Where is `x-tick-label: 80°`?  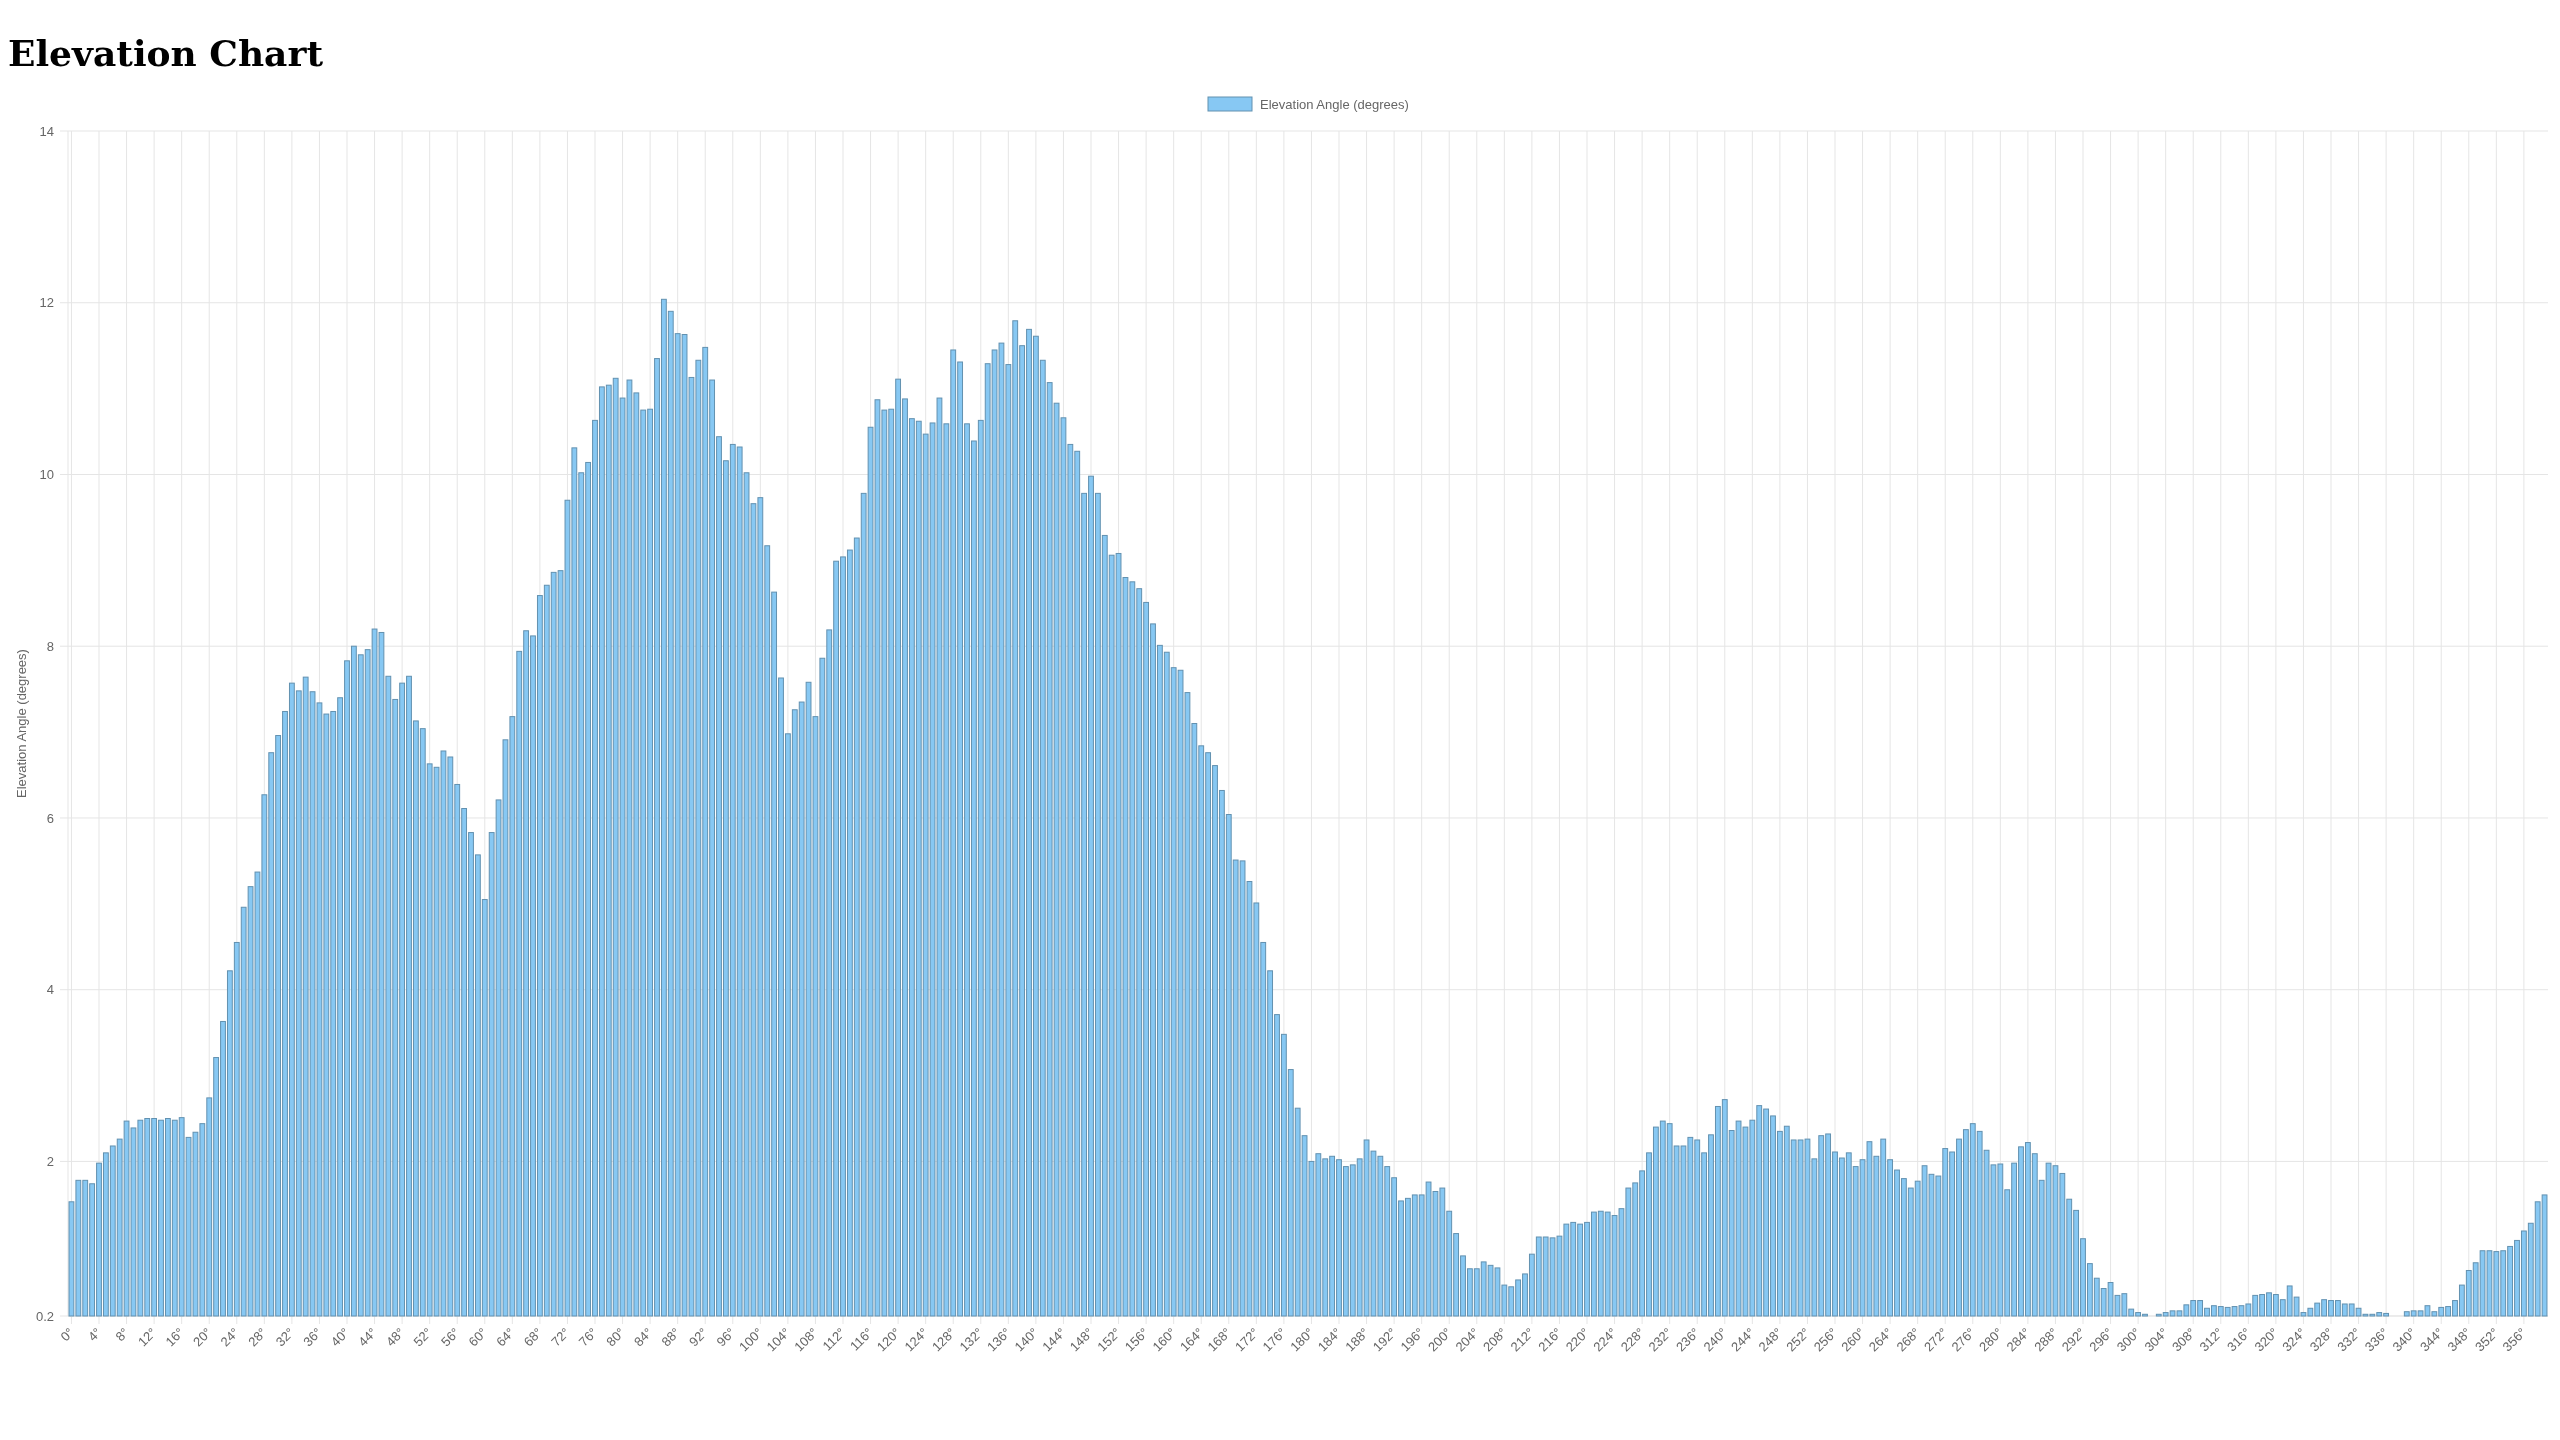 x-tick-label: 80° is located at coordinates (615, 1337).